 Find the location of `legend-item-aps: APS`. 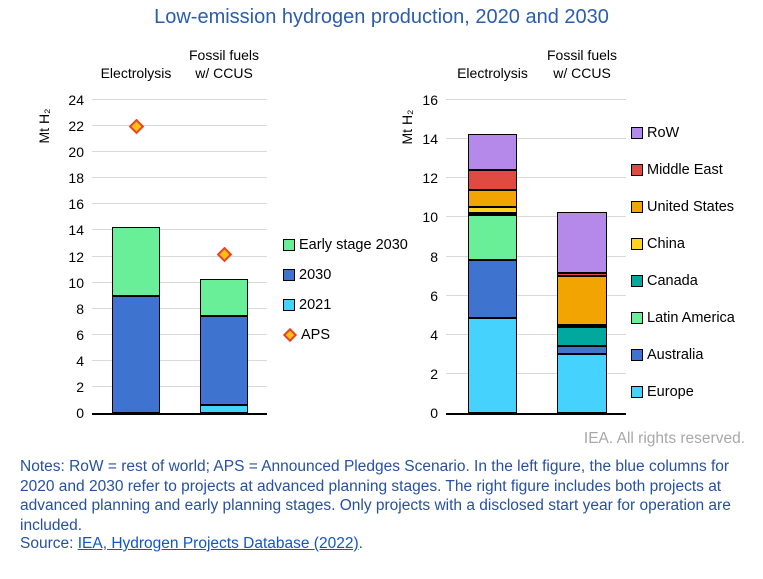

legend-item-aps: APS is located at coordinates (345, 335).